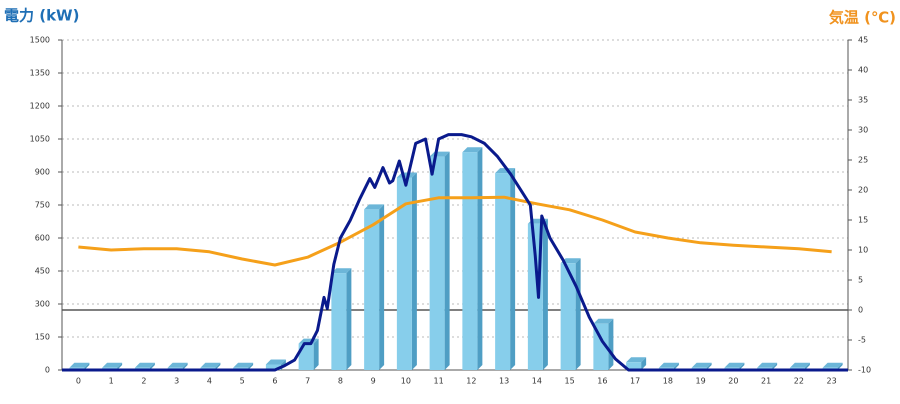 The height and width of the screenshot is (404, 900). What do you see at coordinates (860, 280) in the screenshot?
I see `y2-tick-label: 5` at bounding box center [860, 280].